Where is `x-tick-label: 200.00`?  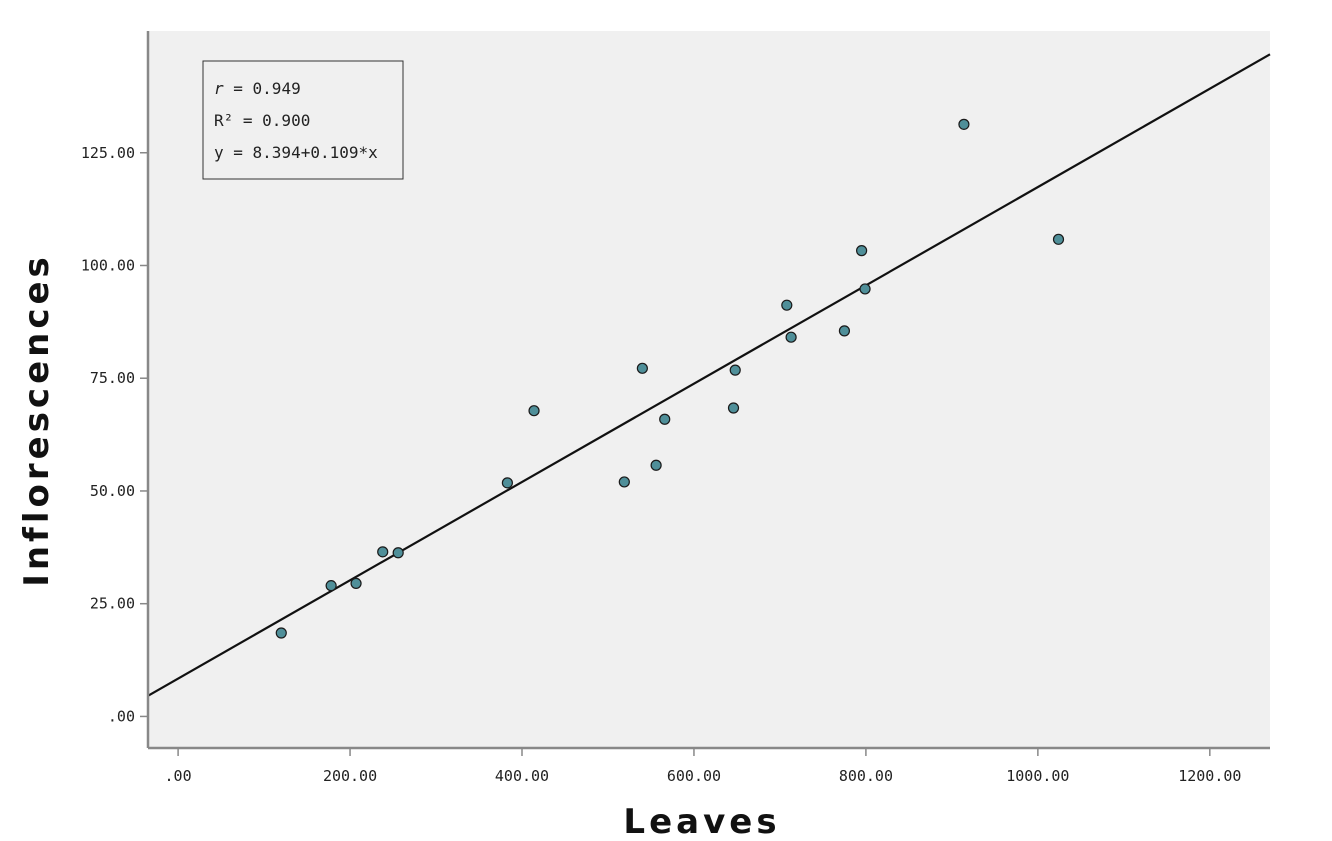 x-tick-label: 200.00 is located at coordinates (350, 776).